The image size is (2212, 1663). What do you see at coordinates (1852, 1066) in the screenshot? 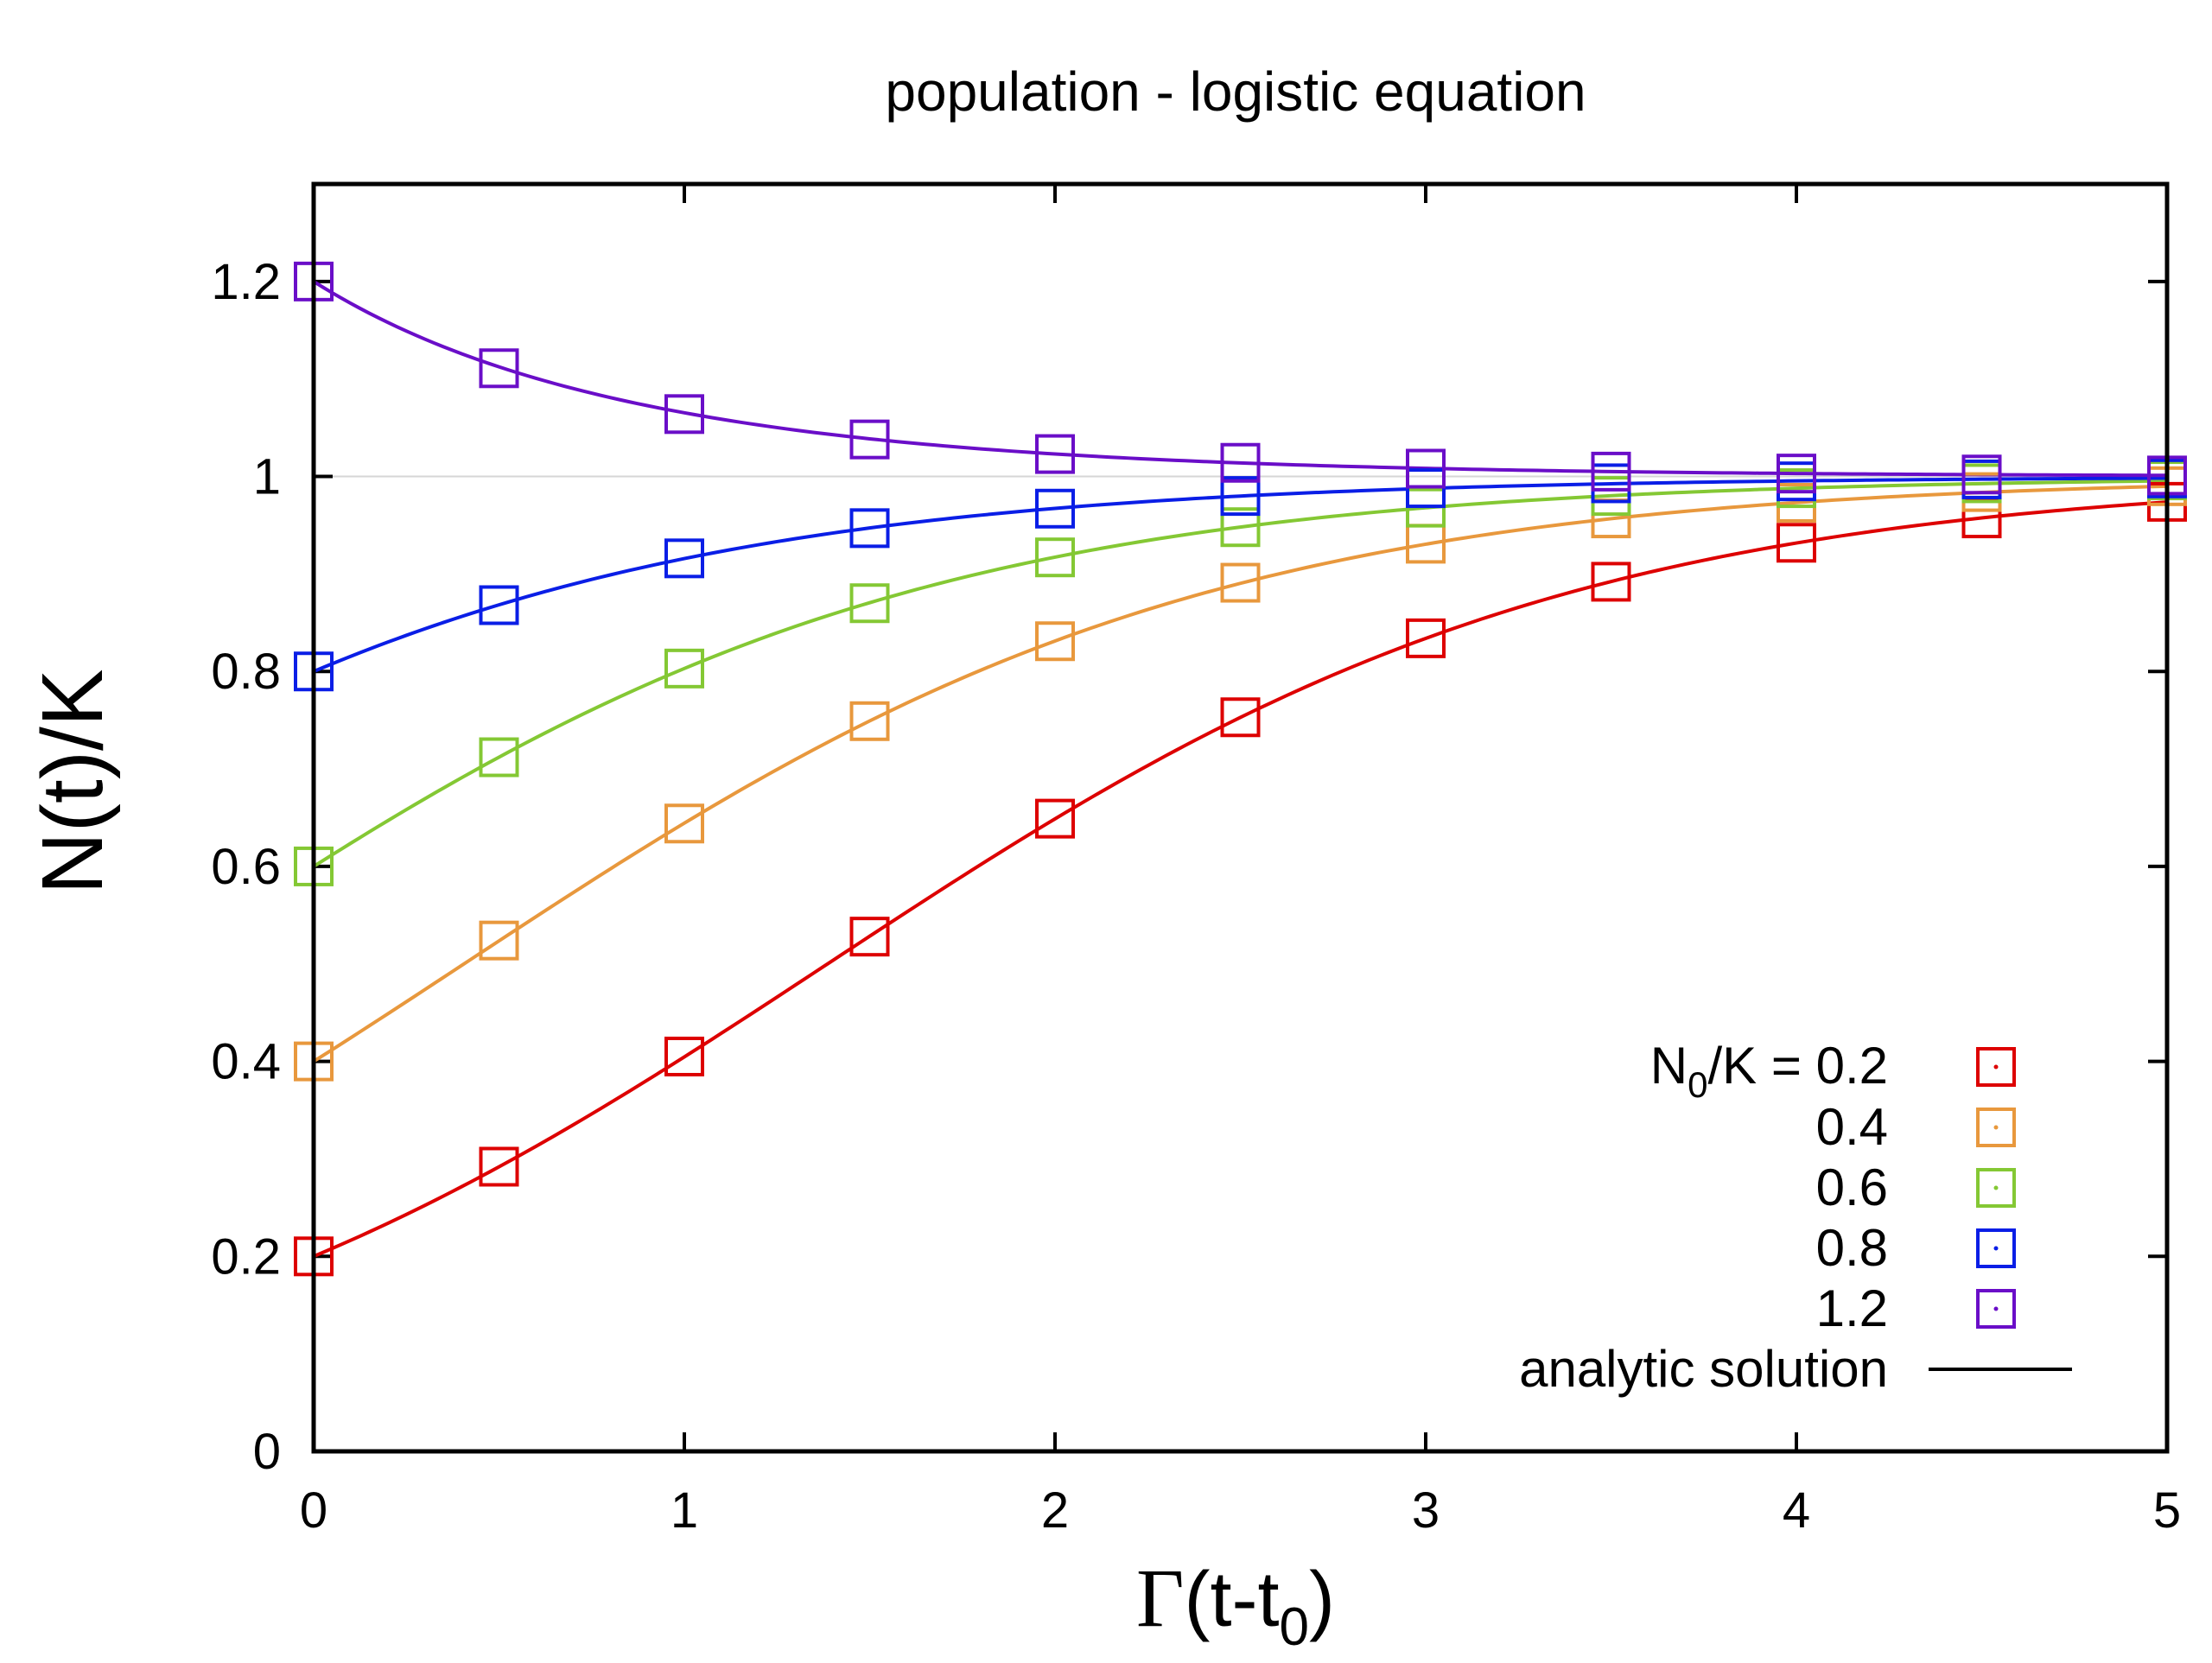
I see `legend-first-value: 0.2` at bounding box center [1852, 1066].